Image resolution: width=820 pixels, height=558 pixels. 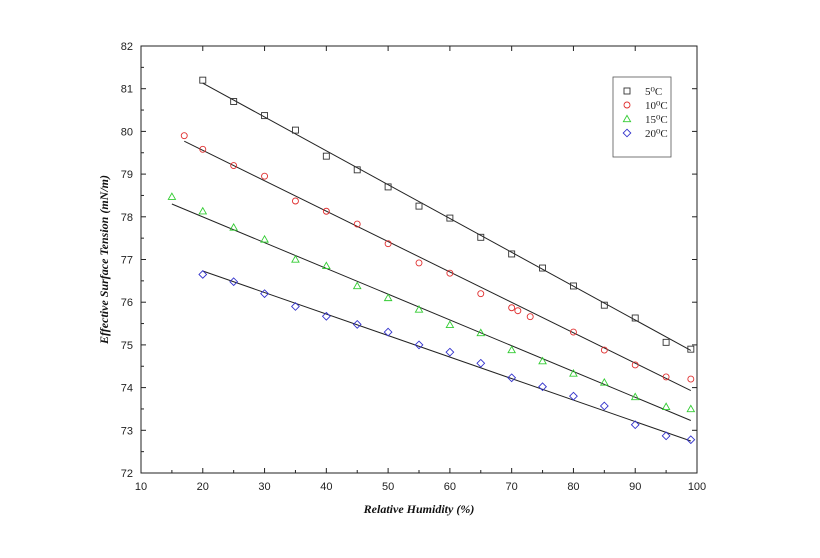 What do you see at coordinates (127, 132) in the screenshot?
I see `y-tick-label: 80` at bounding box center [127, 132].